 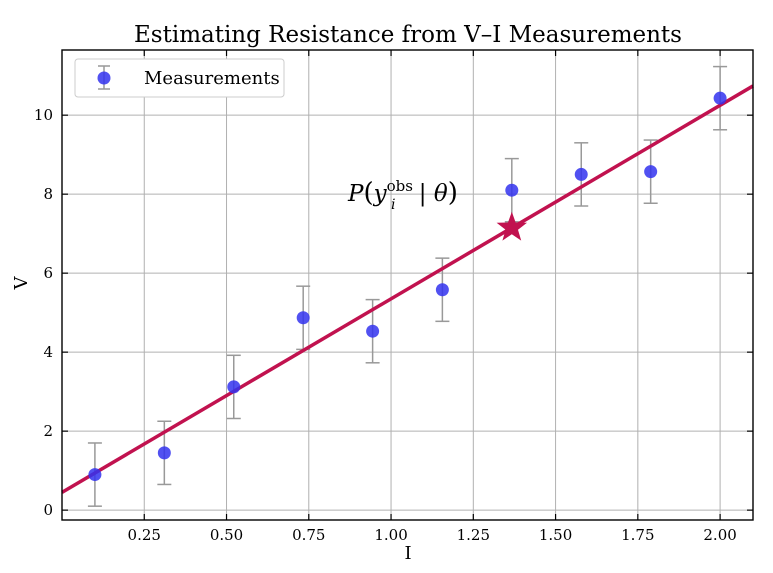 What do you see at coordinates (21, 283) in the screenshot?
I see `y-axis-label: V` at bounding box center [21, 283].